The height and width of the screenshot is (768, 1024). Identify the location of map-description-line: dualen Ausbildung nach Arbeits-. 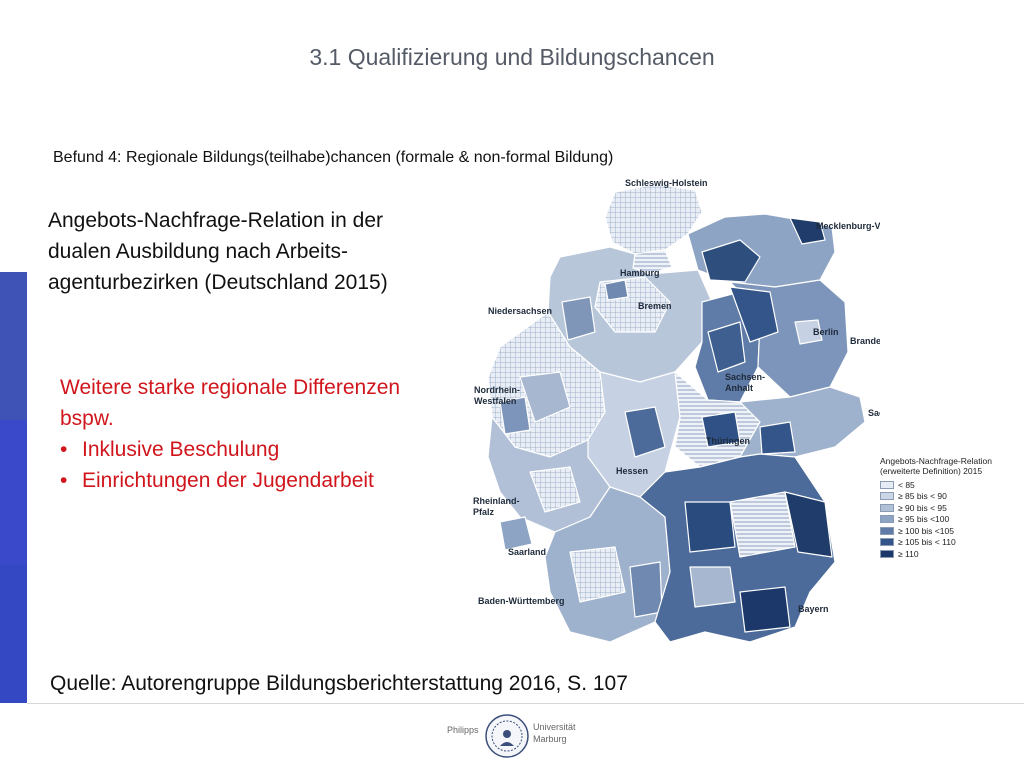
(198, 251).